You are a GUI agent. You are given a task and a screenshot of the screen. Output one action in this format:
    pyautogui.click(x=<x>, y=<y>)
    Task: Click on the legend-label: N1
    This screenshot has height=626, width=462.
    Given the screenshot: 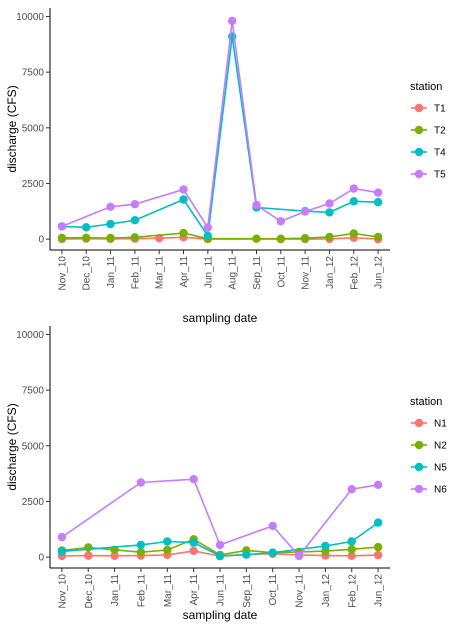 What is the action you would take?
    pyautogui.click(x=440, y=424)
    